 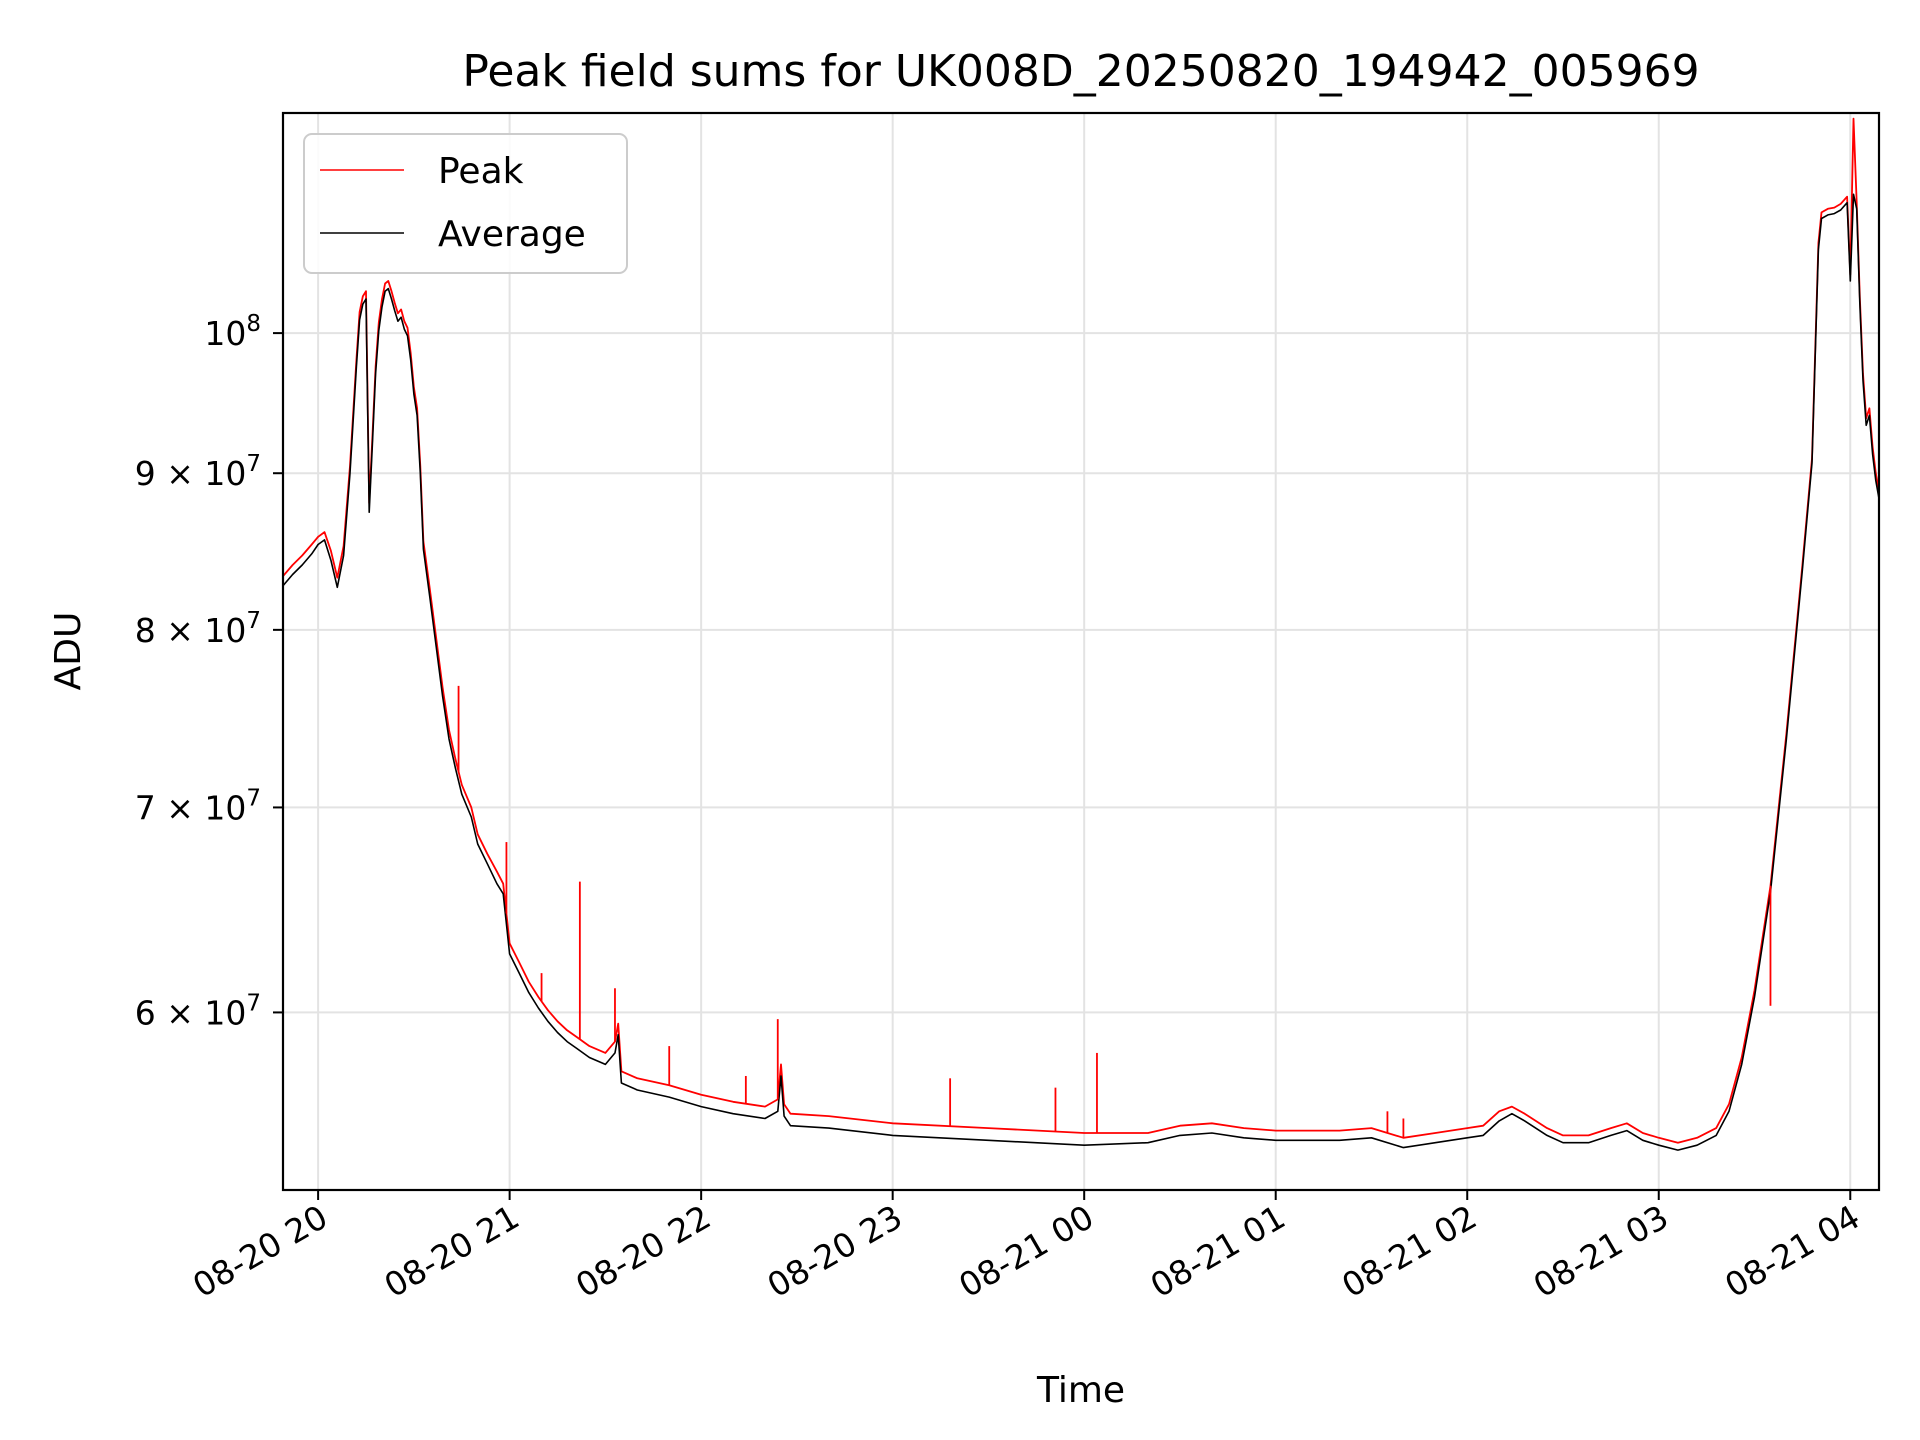 I want to click on y-tick-label-base: 8 × 10, so click(x=191, y=630).